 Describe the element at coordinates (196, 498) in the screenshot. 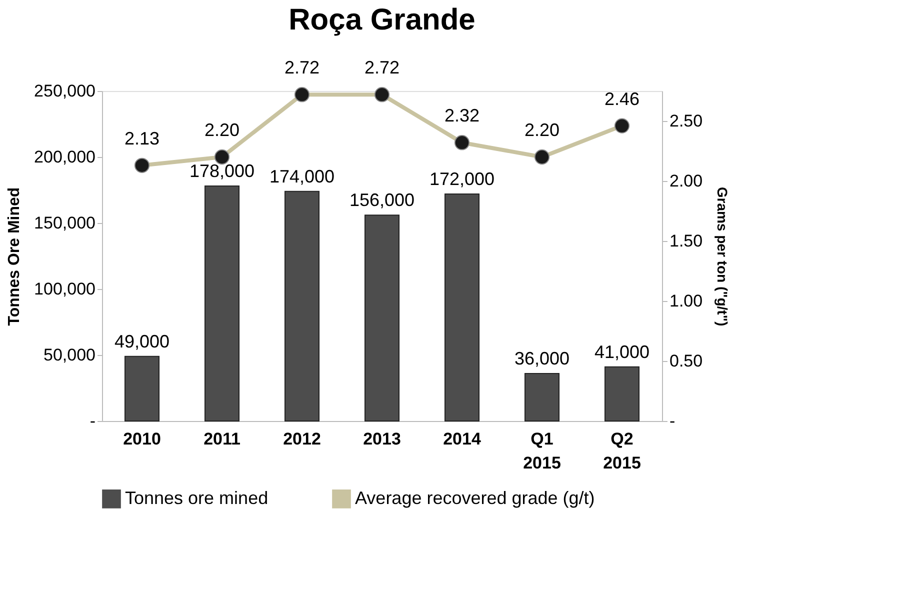

I see `legend-label: Tonnes ore mined` at that location.